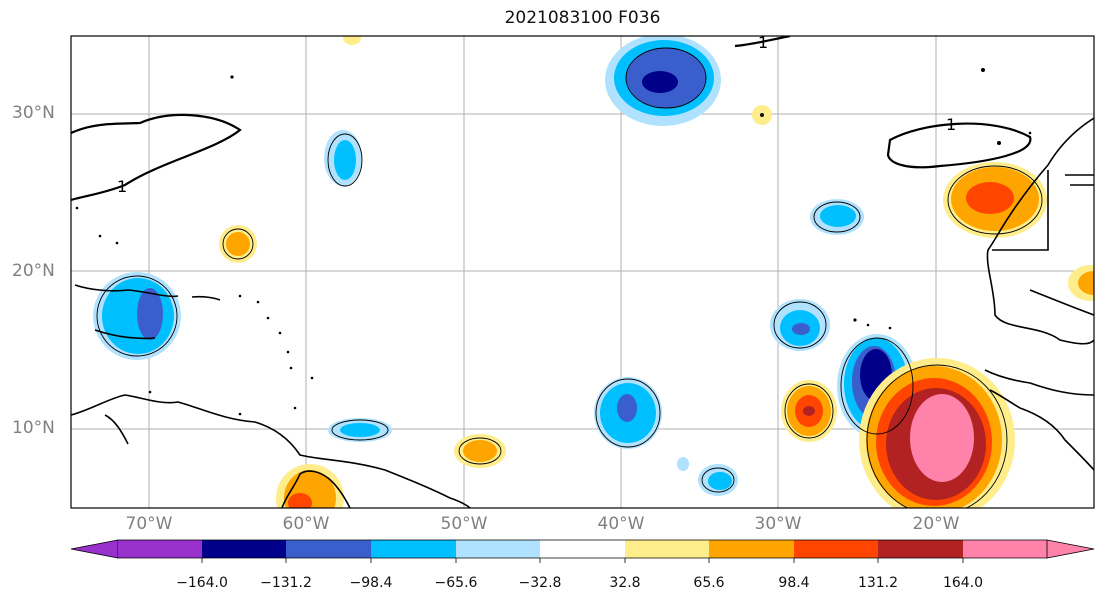 Image resolution: width=1105 pixels, height=599 pixels. Describe the element at coordinates (456, 583) in the screenshot. I see `colorbar-tick-label: −65.6` at that location.